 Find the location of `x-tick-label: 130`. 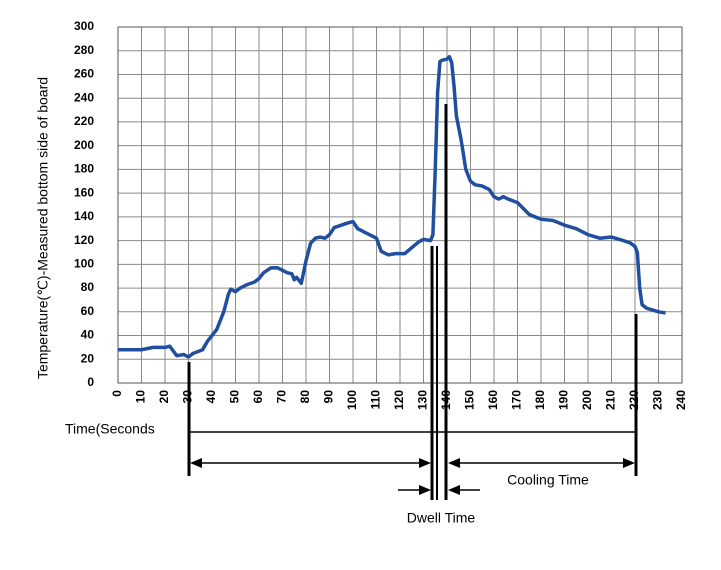

x-tick-label: 130 is located at coordinates (423, 400).